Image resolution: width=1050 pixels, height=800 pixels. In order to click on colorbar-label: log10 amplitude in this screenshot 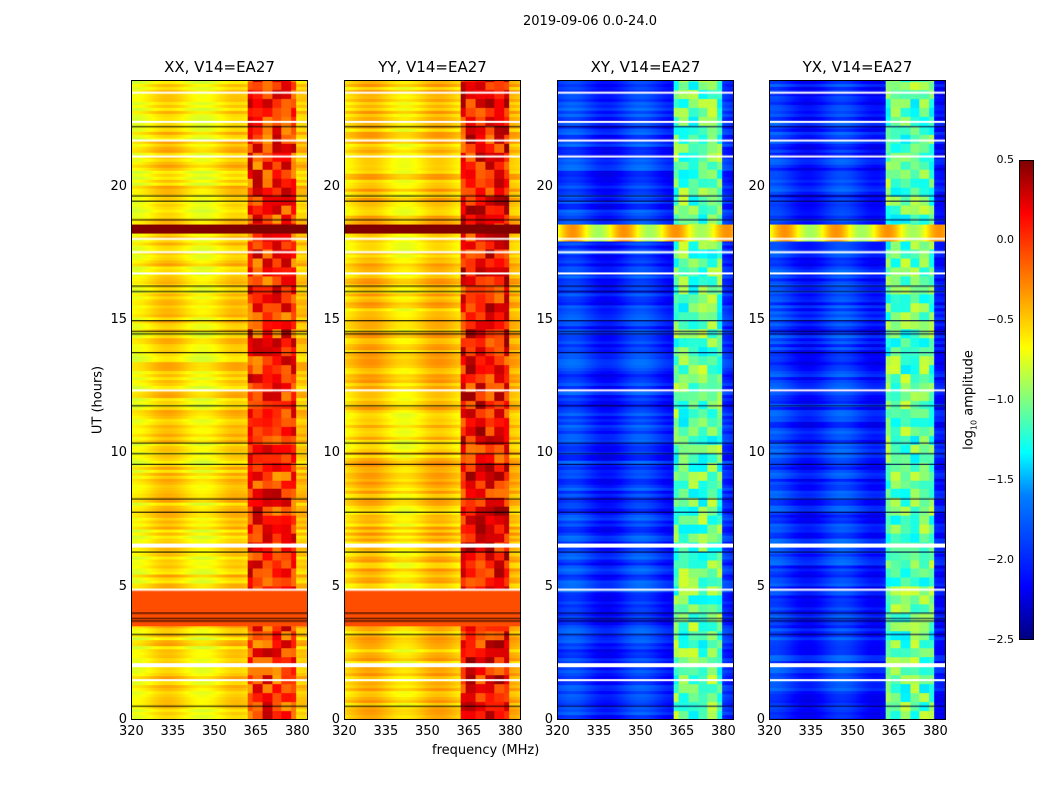, I will do `click(970, 400)`.